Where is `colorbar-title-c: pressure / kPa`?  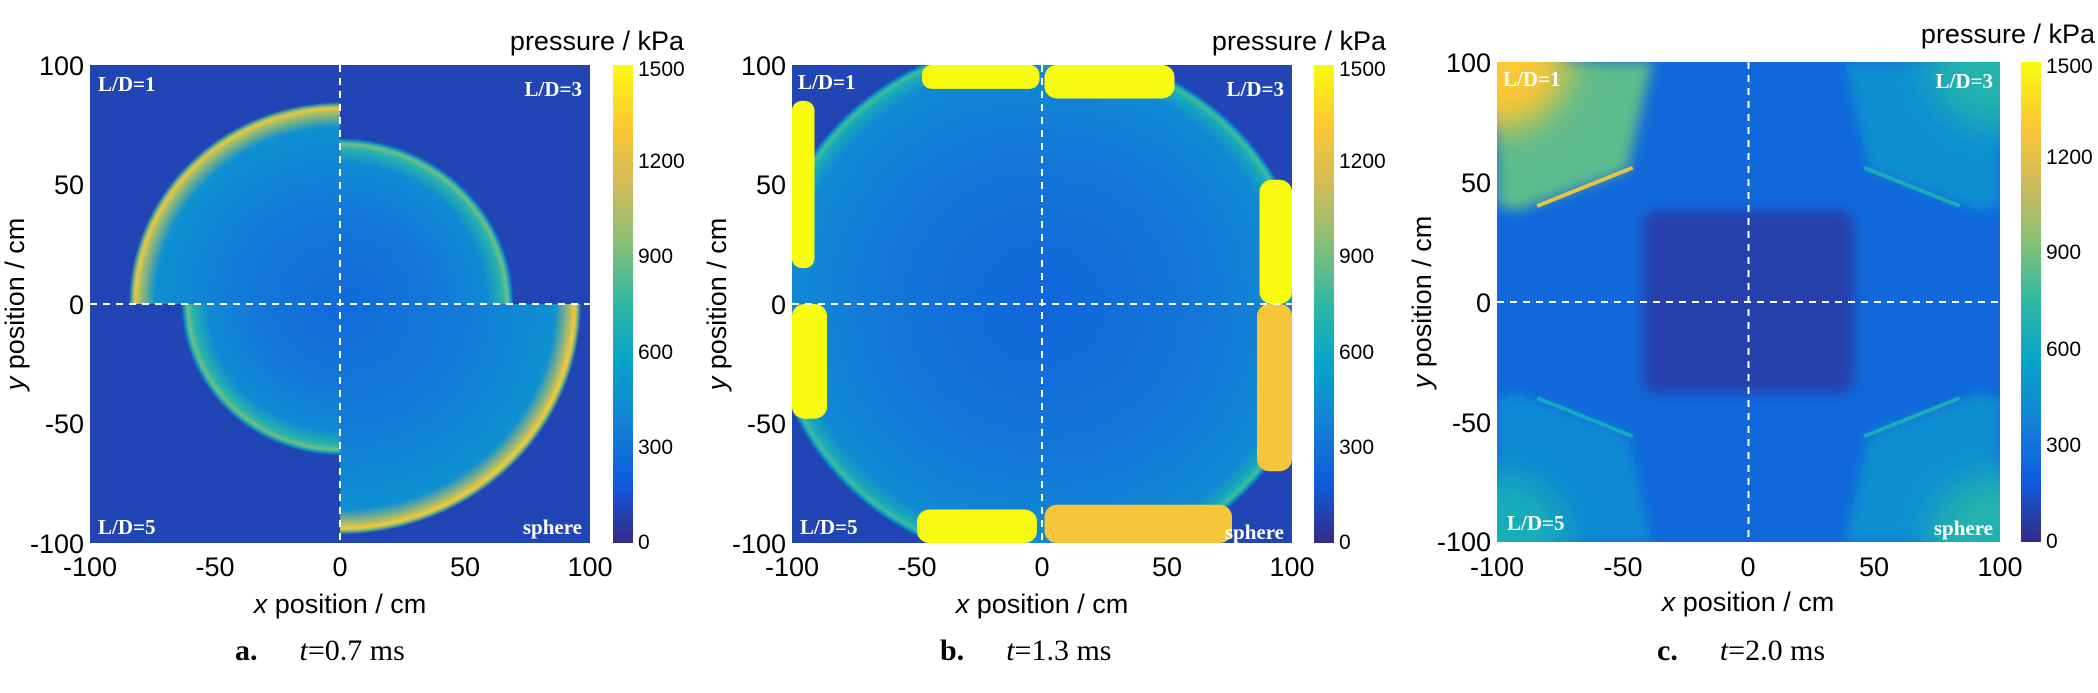 colorbar-title-c: pressure / kPa is located at coordinates (2008, 34).